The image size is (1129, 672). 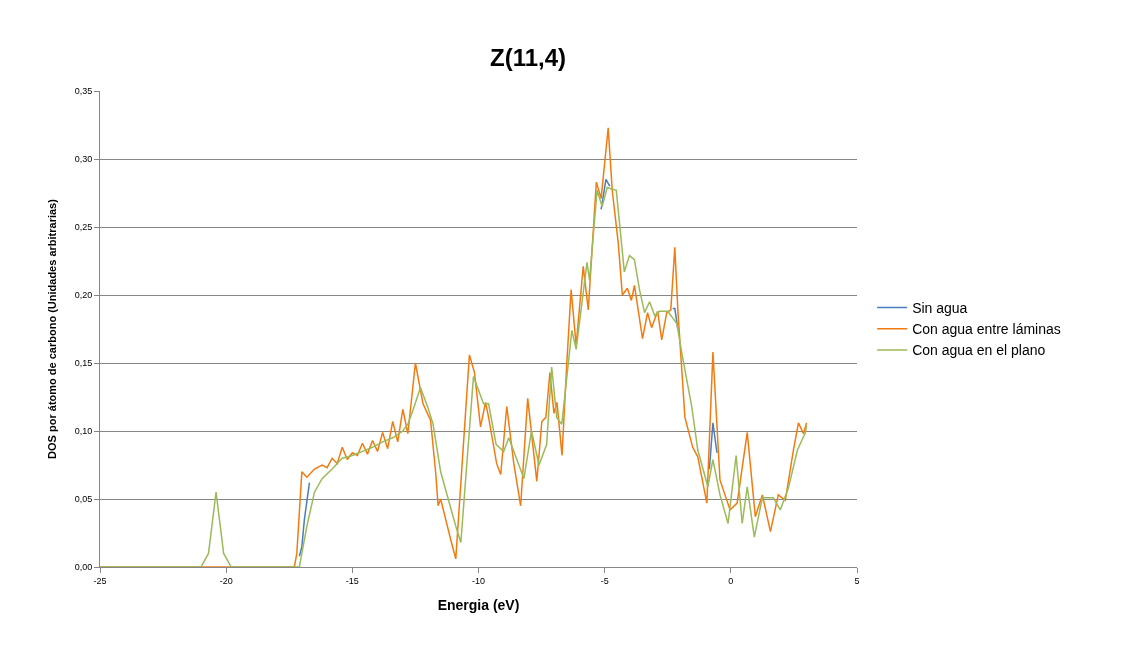 I want to click on x-tick-label: -20, so click(x=226, y=580).